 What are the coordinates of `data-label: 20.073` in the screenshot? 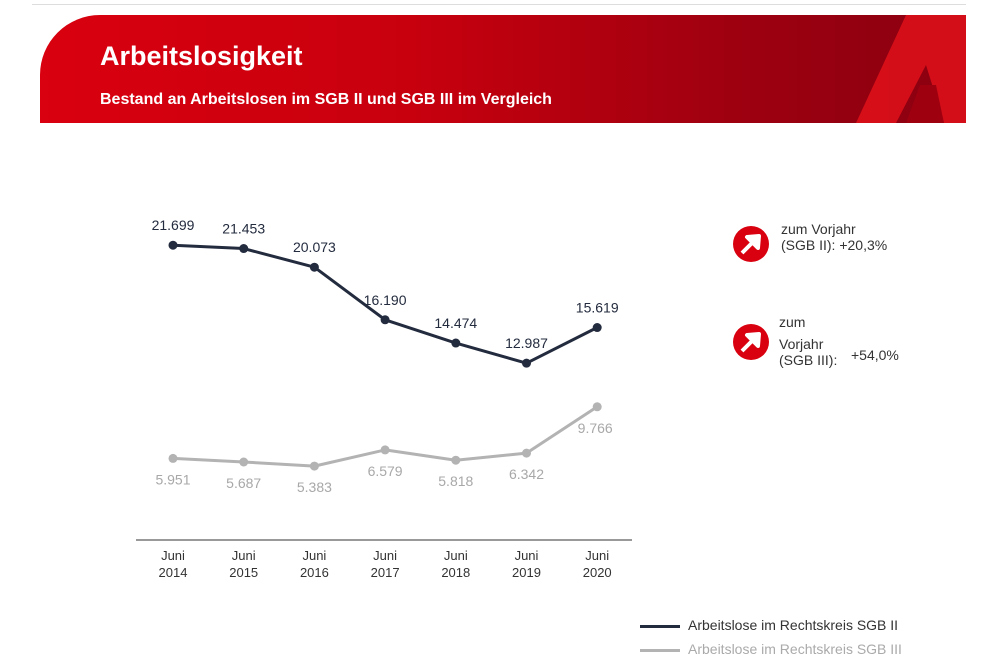 It's located at (314, 247).